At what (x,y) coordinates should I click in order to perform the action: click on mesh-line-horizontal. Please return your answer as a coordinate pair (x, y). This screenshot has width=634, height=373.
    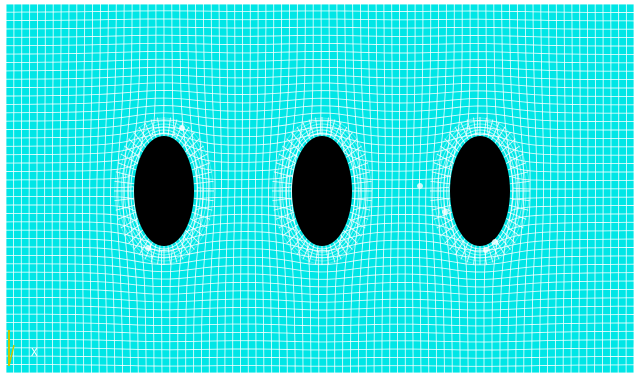
    Looking at the image, I should click on (320, 177).